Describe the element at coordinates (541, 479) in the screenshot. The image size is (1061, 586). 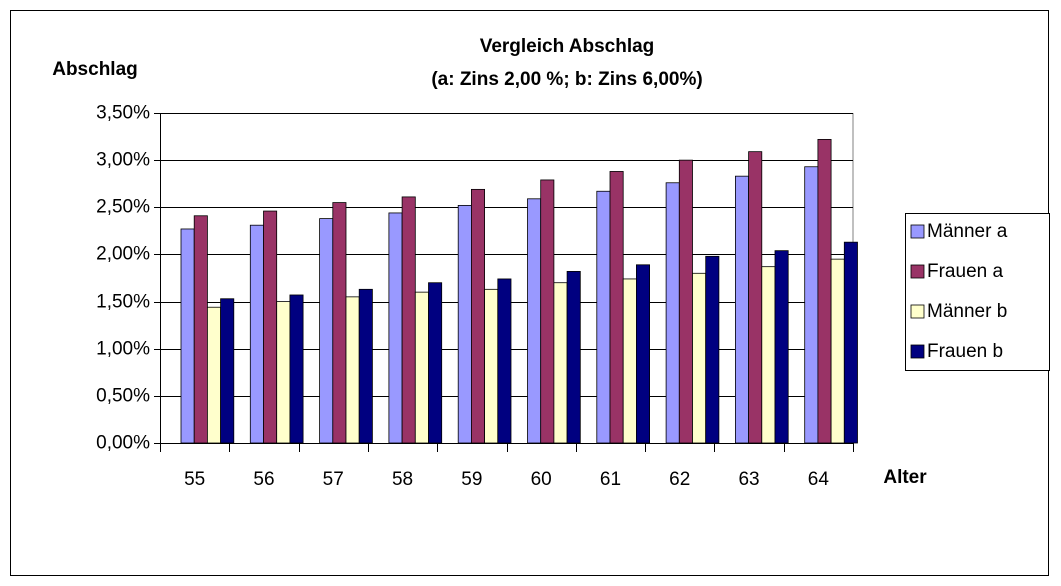
I see `x-tick-label: 60` at that location.